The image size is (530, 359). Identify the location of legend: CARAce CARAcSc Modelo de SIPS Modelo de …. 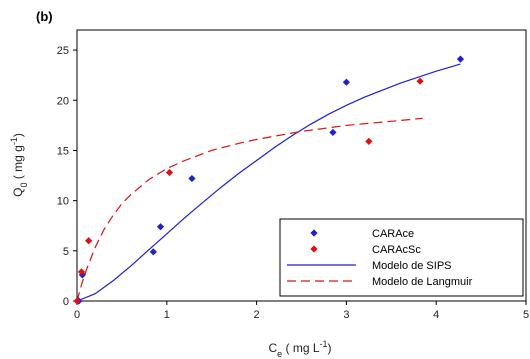
(401, 257).